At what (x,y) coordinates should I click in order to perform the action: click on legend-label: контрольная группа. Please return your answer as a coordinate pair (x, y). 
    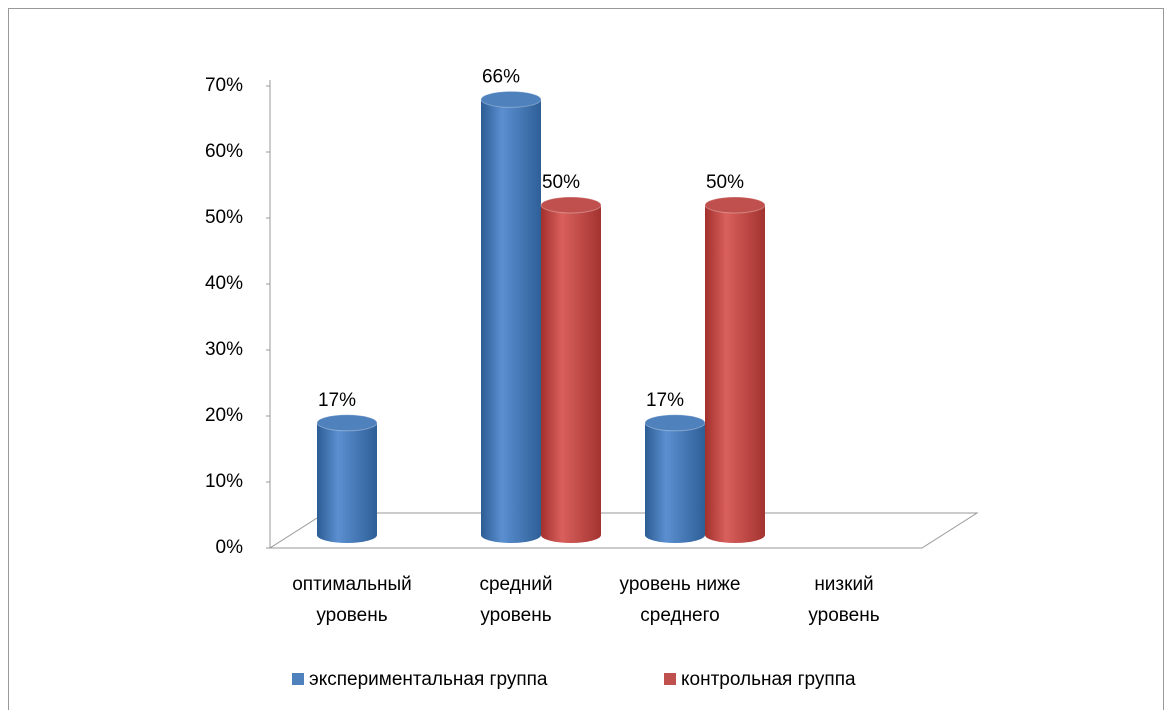
    Looking at the image, I should click on (768, 679).